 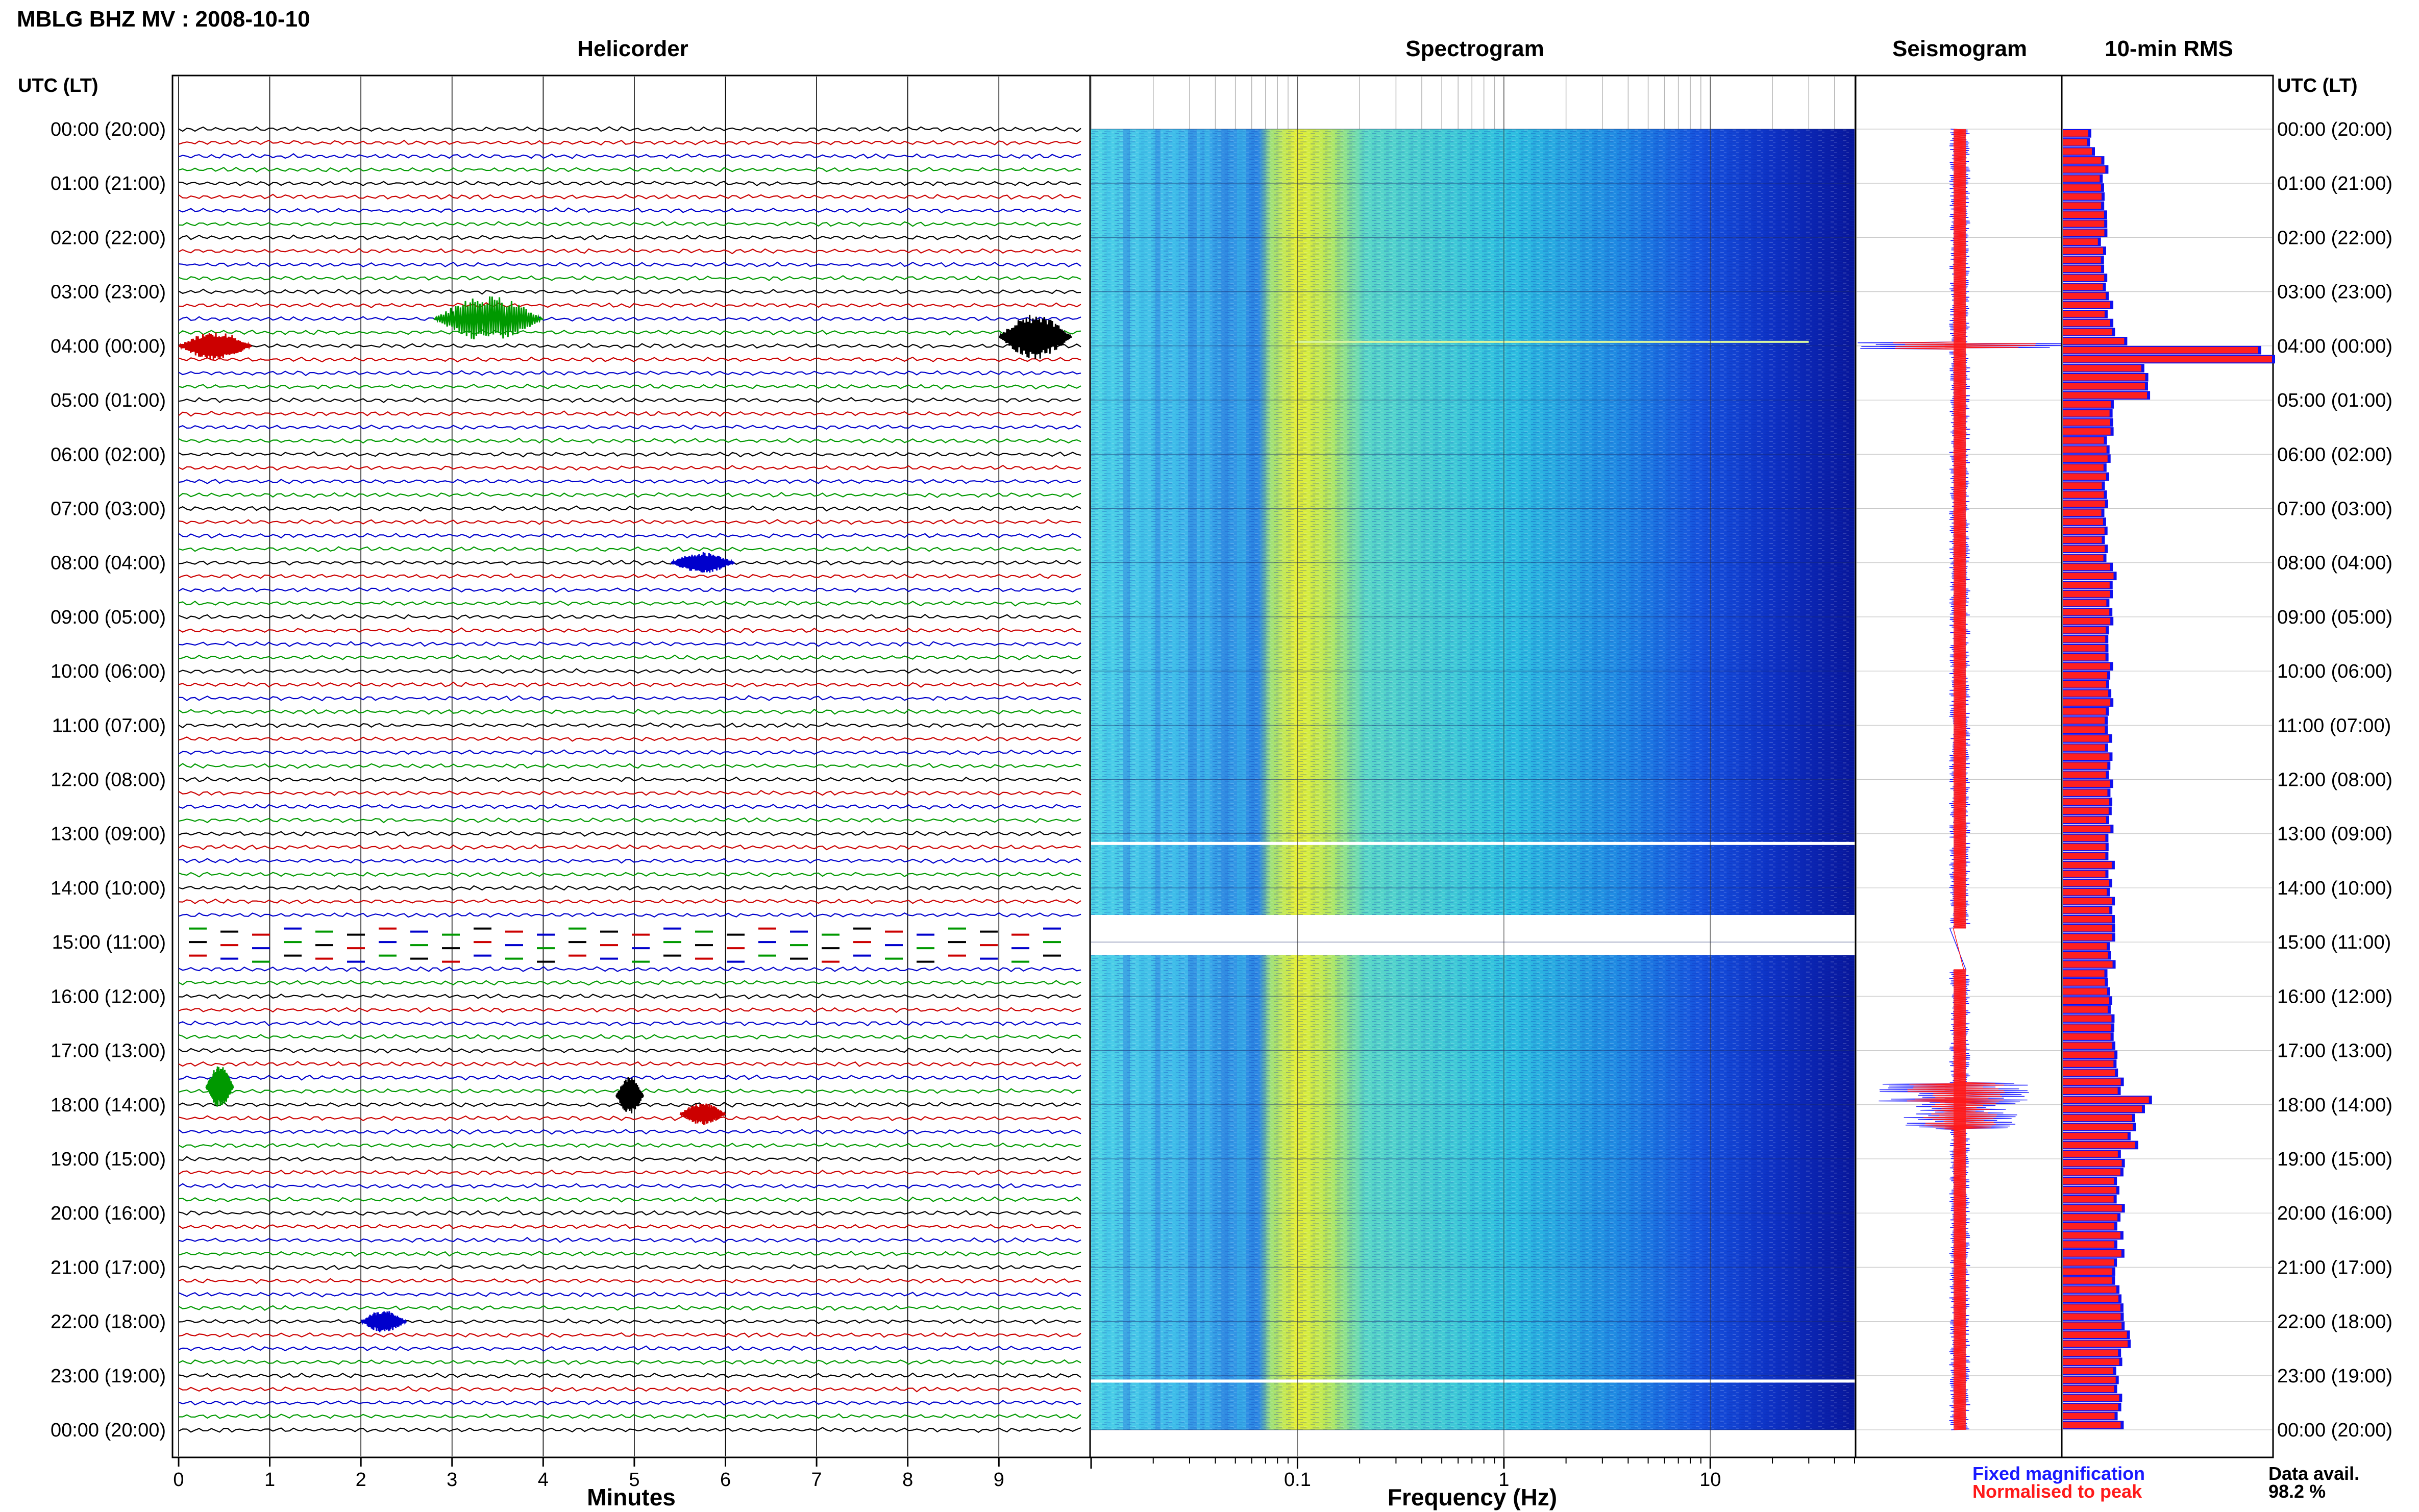 What do you see at coordinates (108, 1376) in the screenshot?
I see `time-tick-label-left: 23:00 (19:00)` at bounding box center [108, 1376].